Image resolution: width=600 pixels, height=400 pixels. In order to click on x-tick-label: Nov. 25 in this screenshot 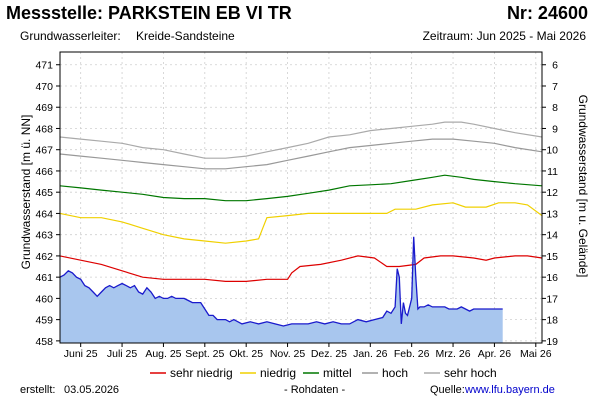, I will do `click(288, 354)`.